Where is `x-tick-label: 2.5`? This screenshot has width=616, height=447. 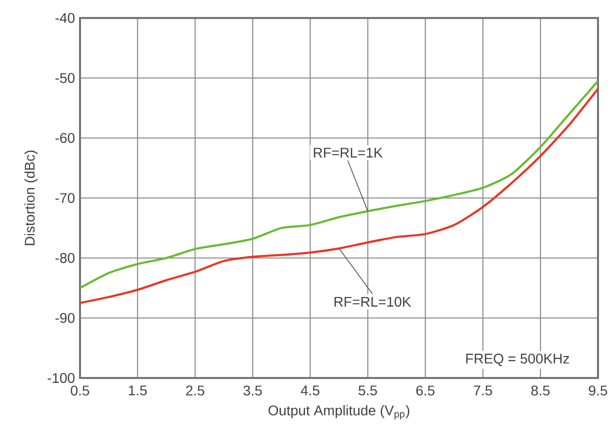
x-tick-label: 2.5 is located at coordinates (195, 391).